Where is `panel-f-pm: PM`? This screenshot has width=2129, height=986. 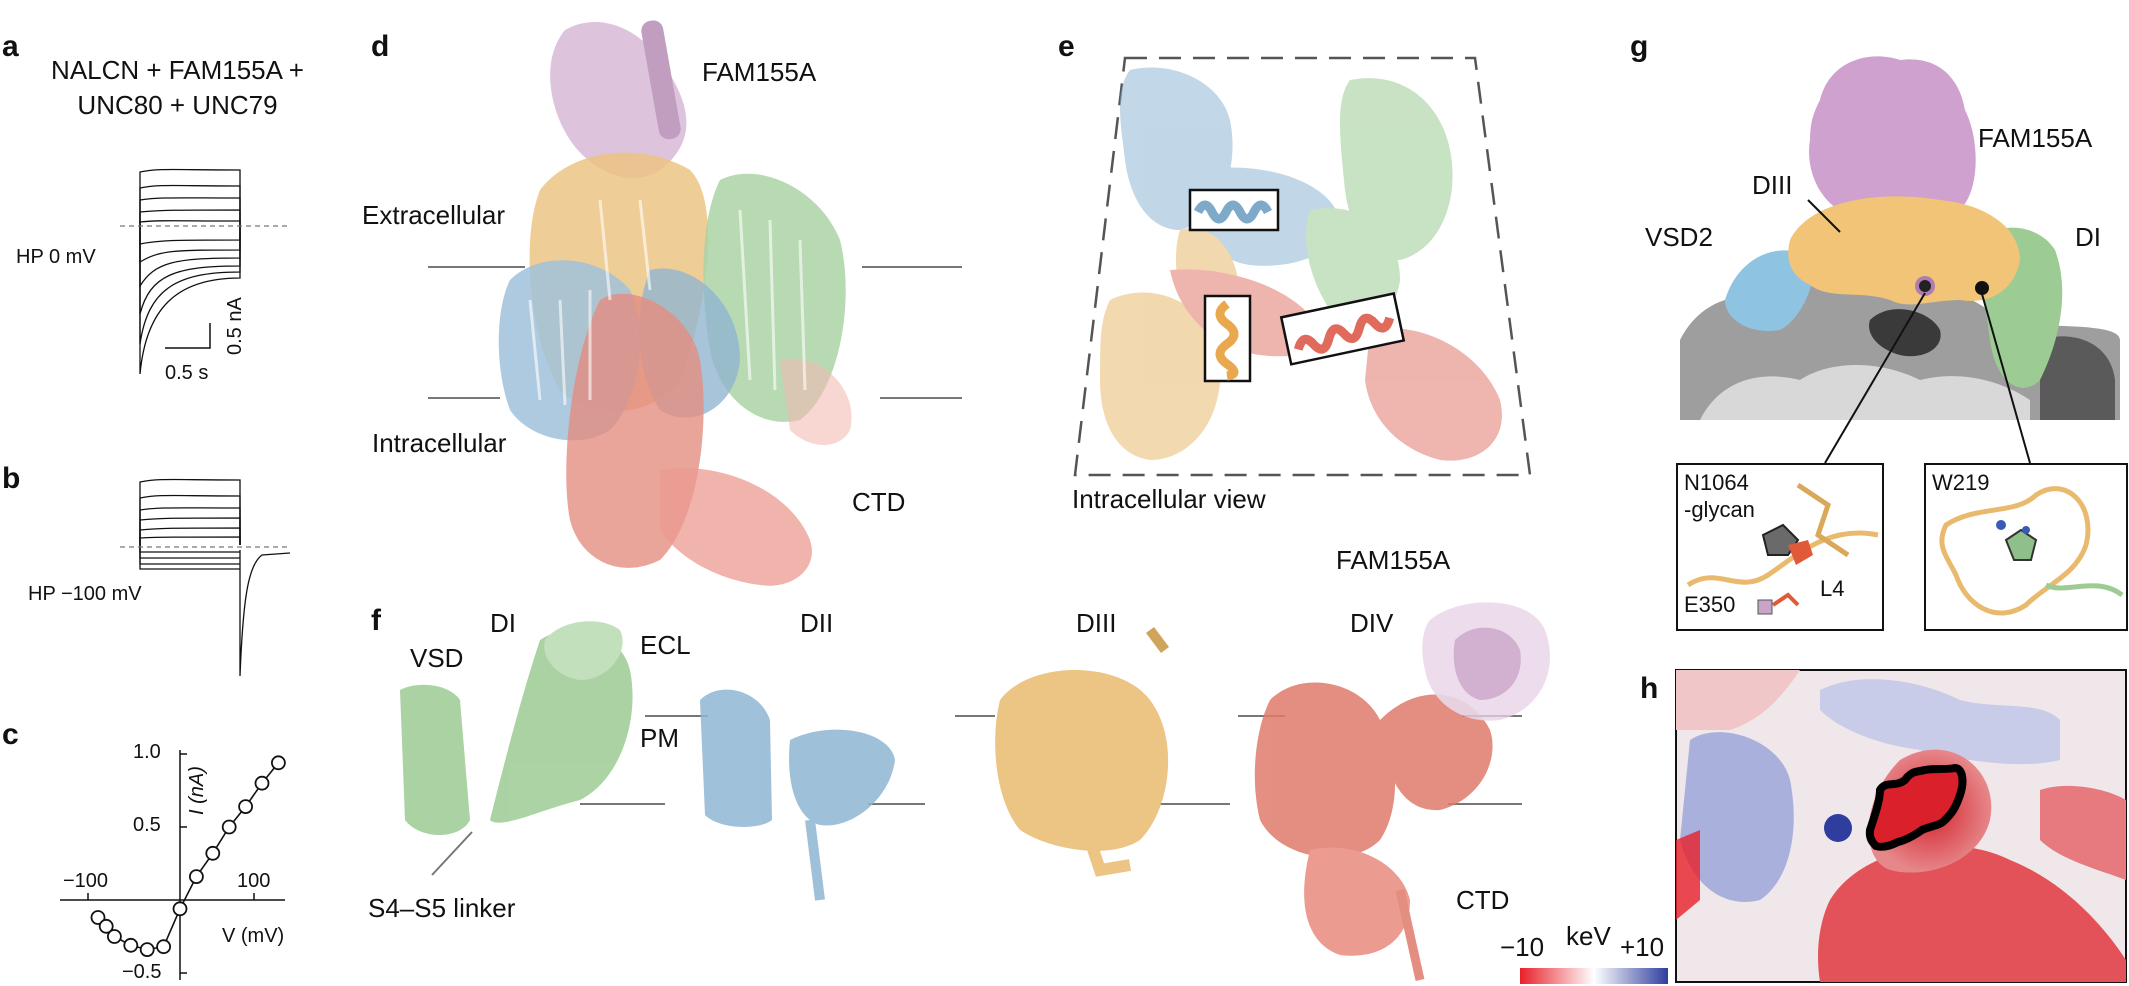 panel-f-pm: PM is located at coordinates (659, 738).